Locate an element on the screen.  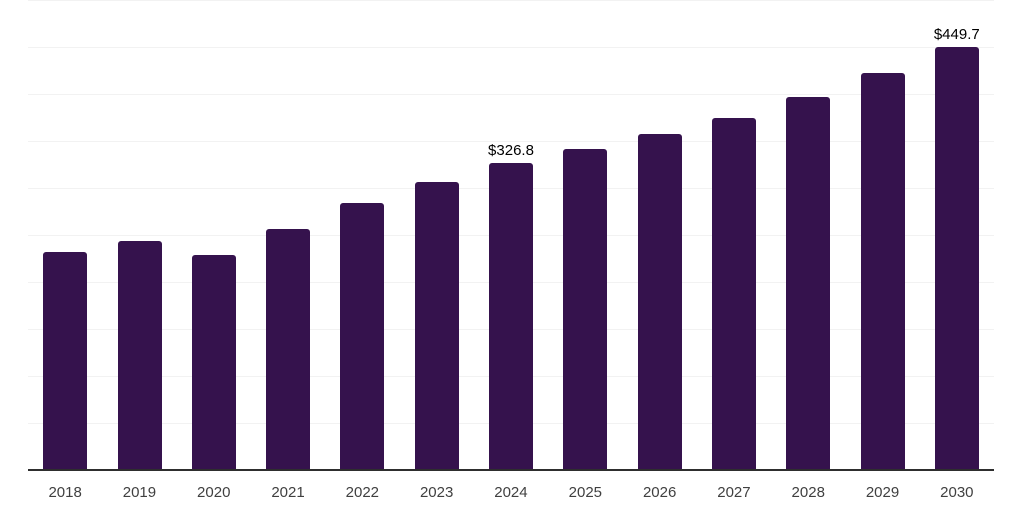
x-axis-line is located at coordinates (511, 470).